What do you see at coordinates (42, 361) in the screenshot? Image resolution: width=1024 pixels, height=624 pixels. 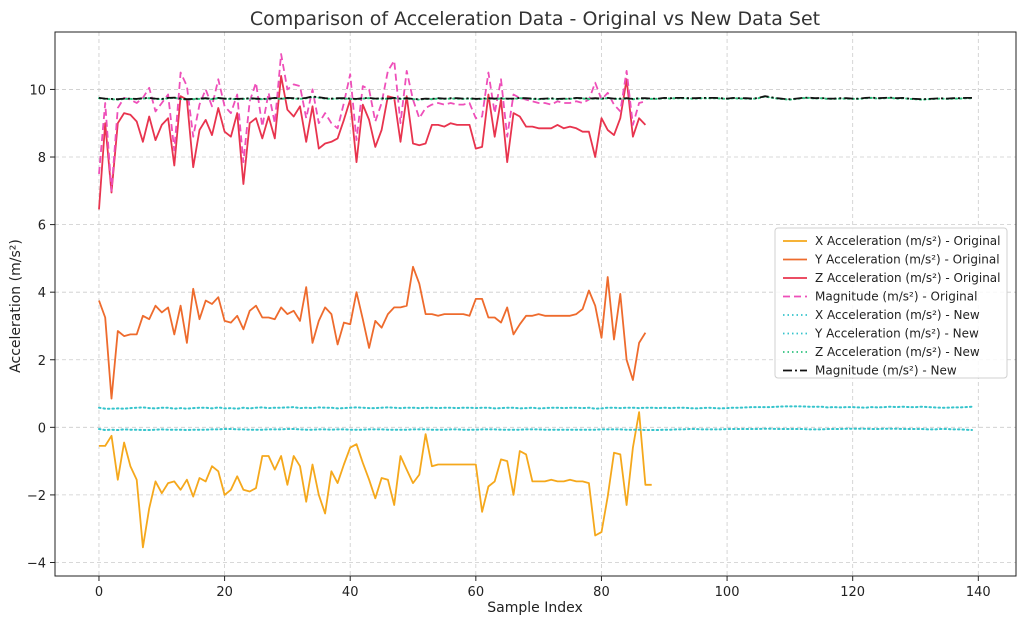 I see `y-tick-label: 2` at bounding box center [42, 361].